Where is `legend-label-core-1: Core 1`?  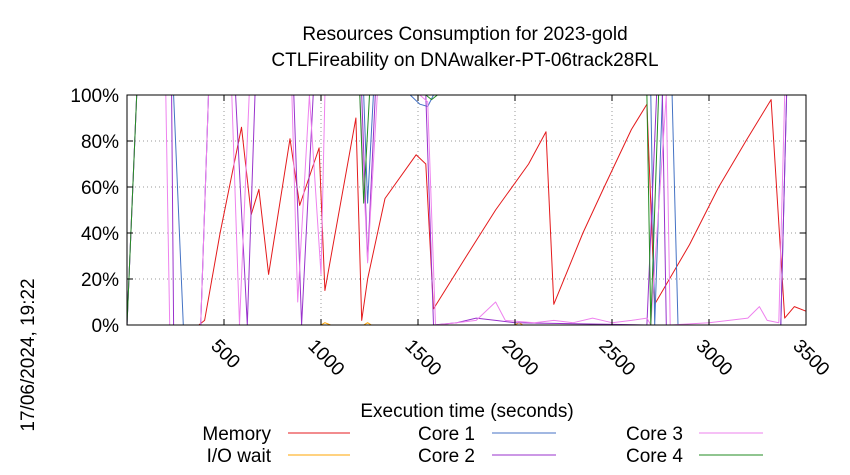
legend-label-core-1: Core 1 is located at coordinates (446, 434).